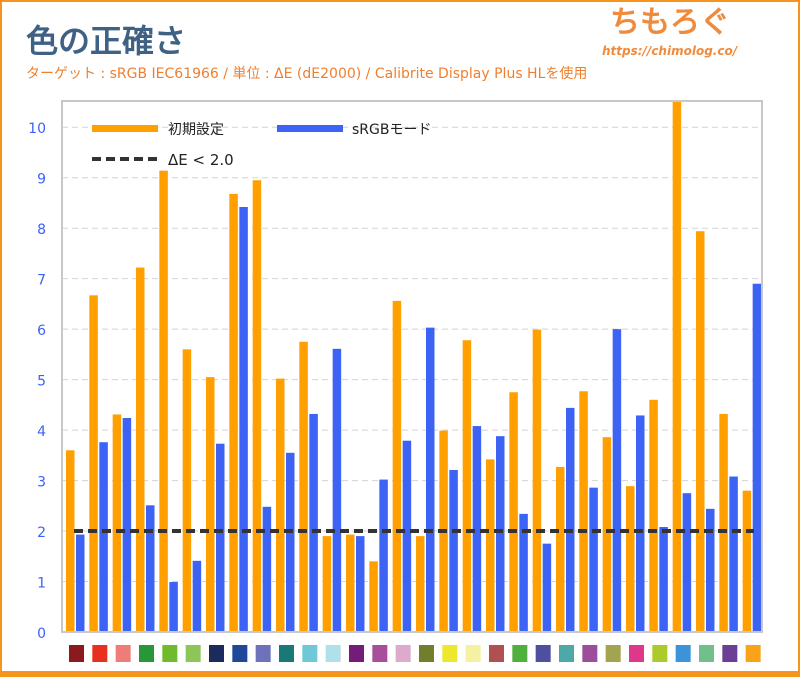 The image size is (800, 677). Describe the element at coordinates (41, 180) in the screenshot. I see `y-tick-label: 9` at that location.